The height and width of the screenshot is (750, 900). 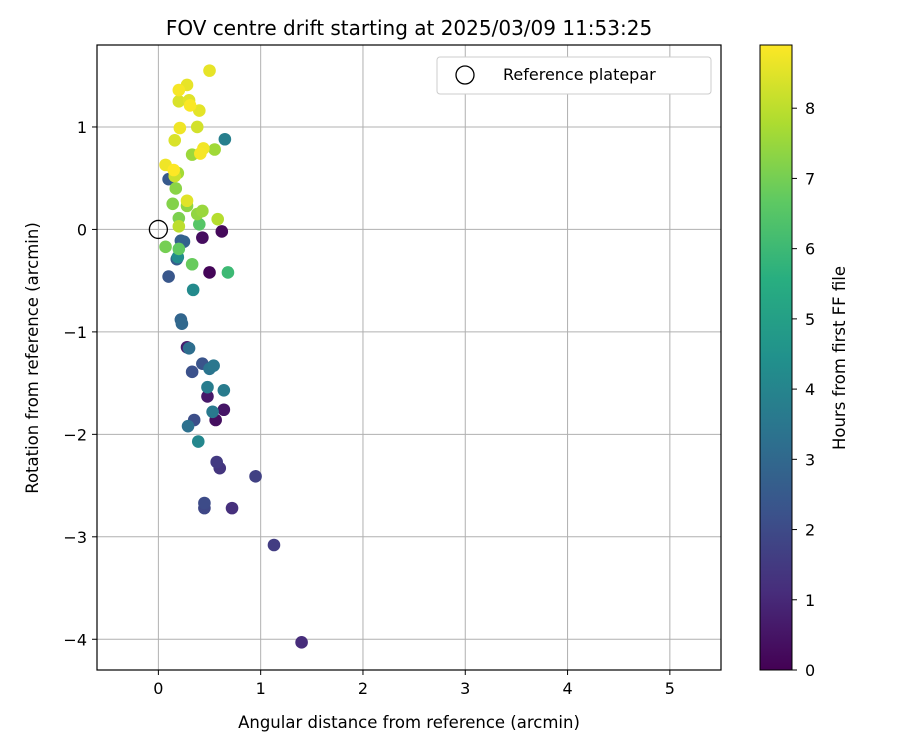 What do you see at coordinates (261, 688) in the screenshot?
I see `x-tick-label: 1` at bounding box center [261, 688].